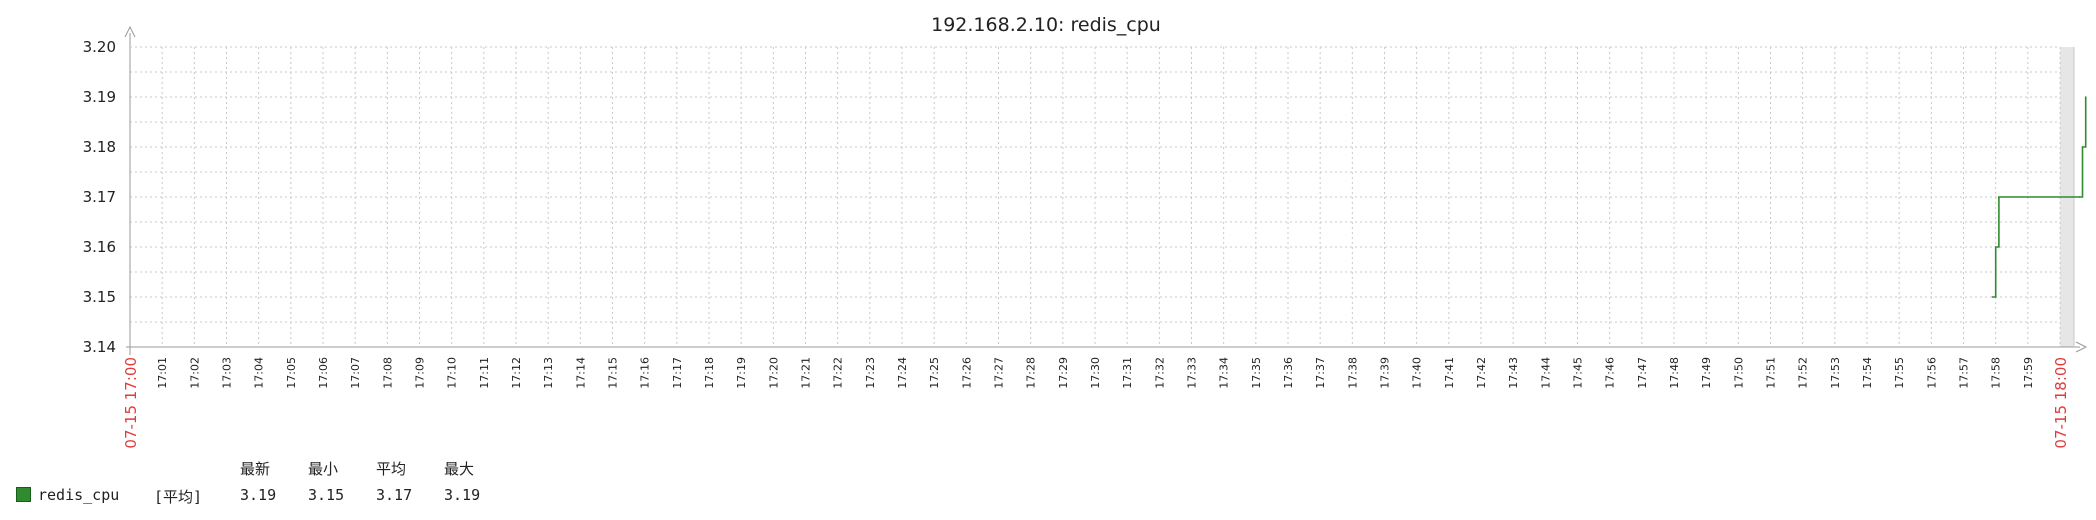 The image size is (2096, 520). Describe the element at coordinates (259, 373) in the screenshot. I see `x-tick-label: 17:04` at that location.